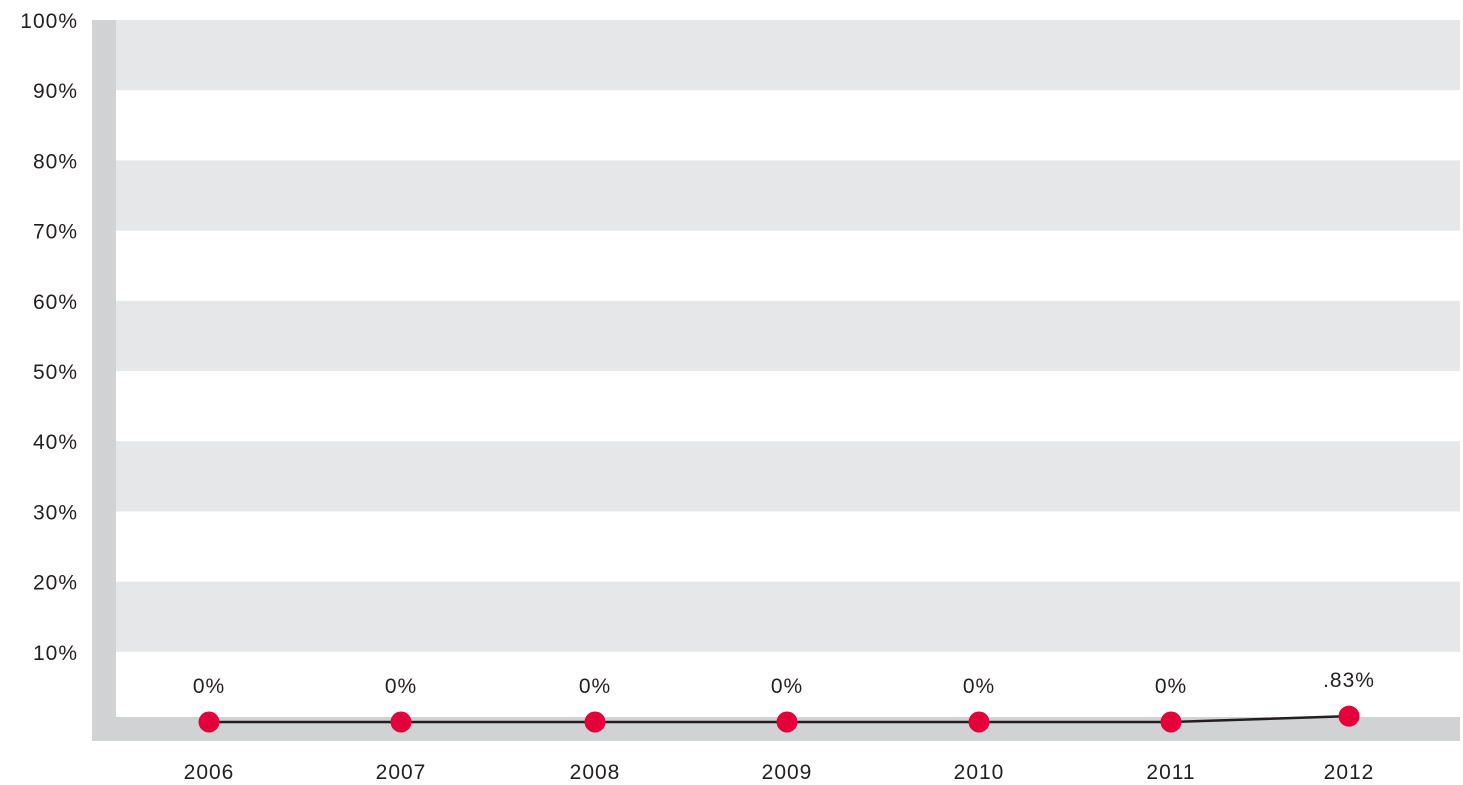 This screenshot has height=785, width=1463. Describe the element at coordinates (979, 772) in the screenshot. I see `x-tick-label: 2010` at that location.